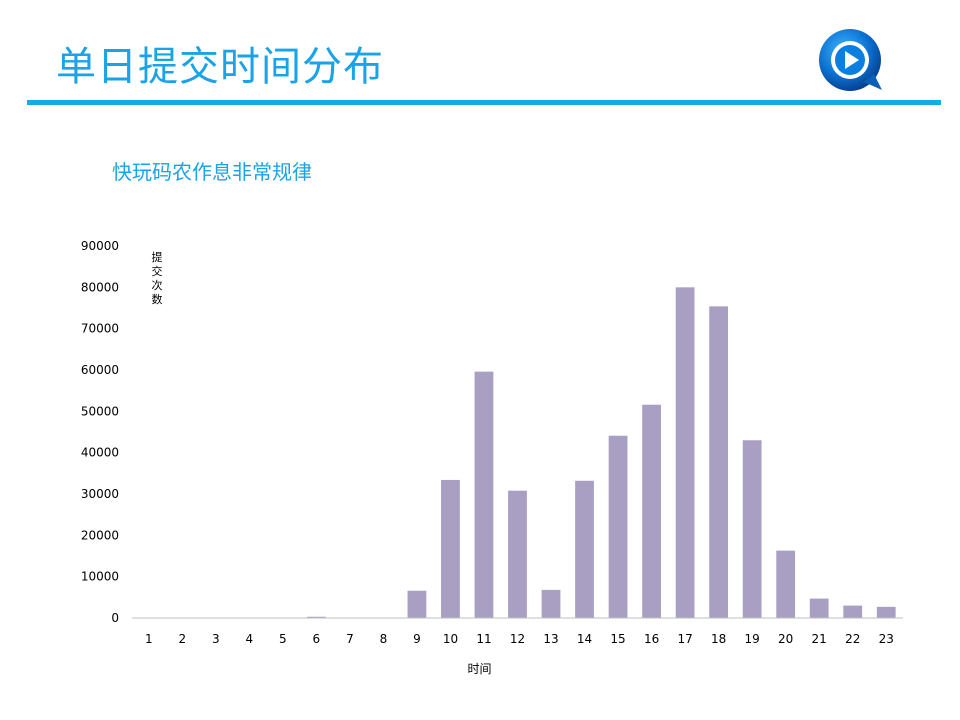  Describe the element at coordinates (684, 639) in the screenshot. I see `x-tick-label: 17` at that location.